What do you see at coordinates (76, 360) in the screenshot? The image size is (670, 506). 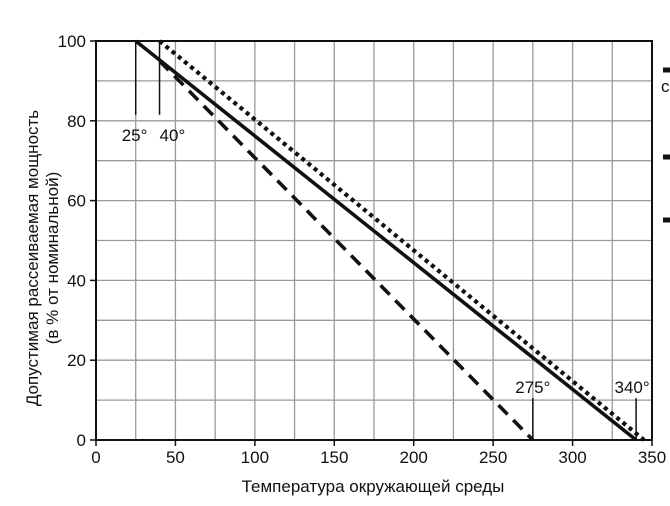 I see `y-tick-label: 20` at bounding box center [76, 360].